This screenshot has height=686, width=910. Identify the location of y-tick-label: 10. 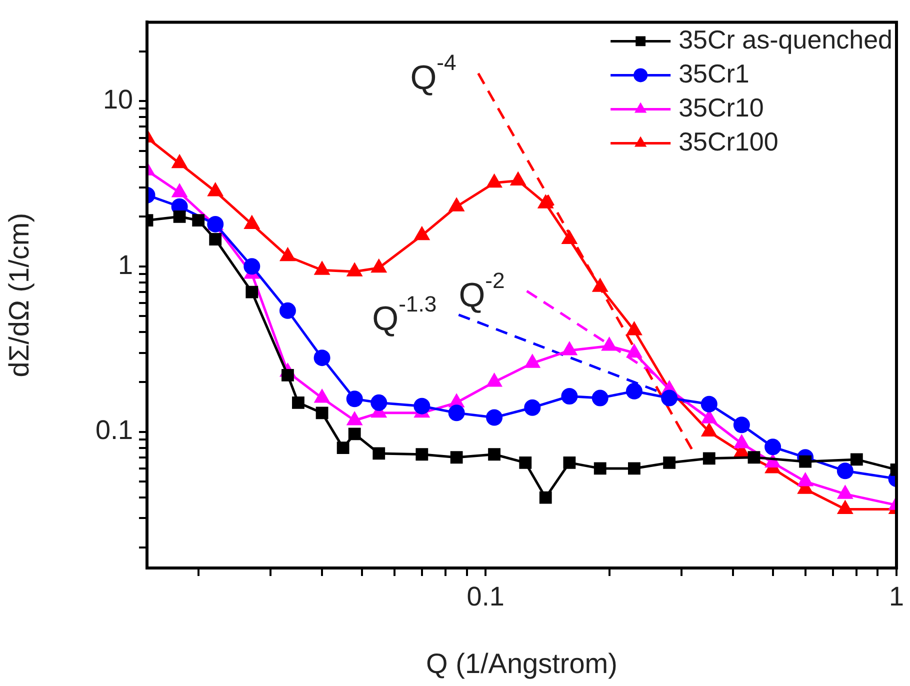
(117, 99).